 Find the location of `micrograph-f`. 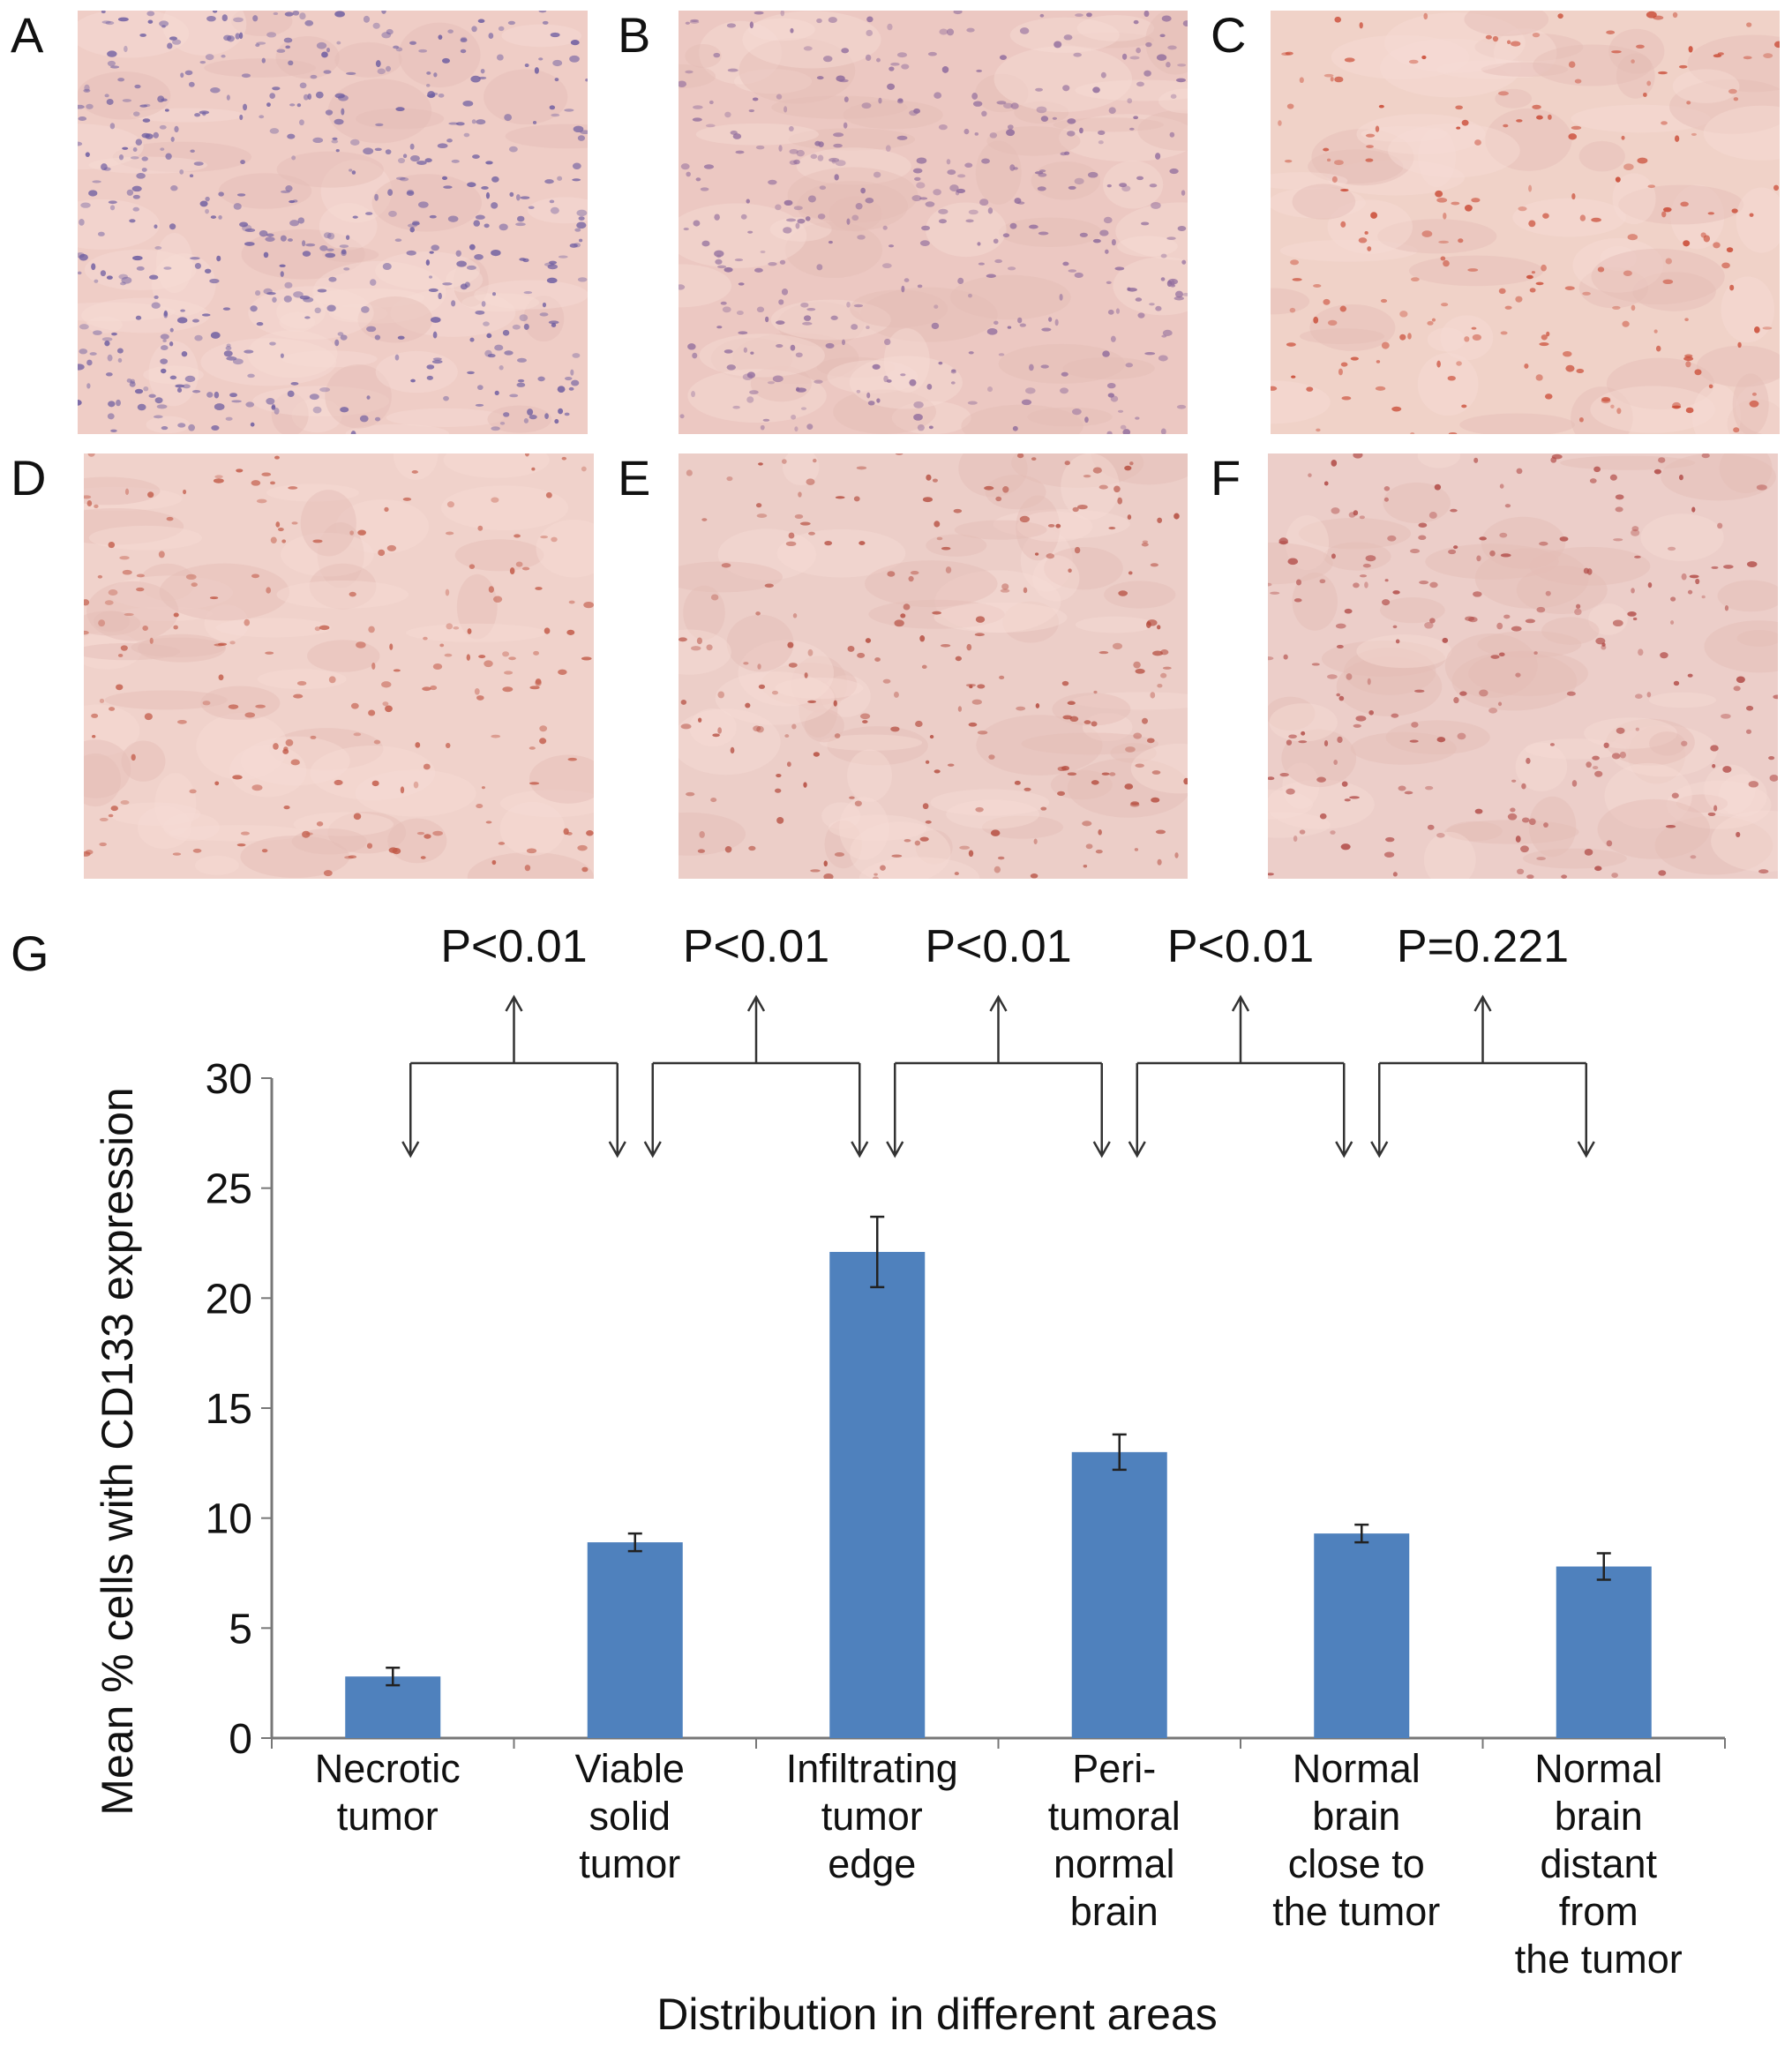

micrograph-f is located at coordinates (1523, 666).